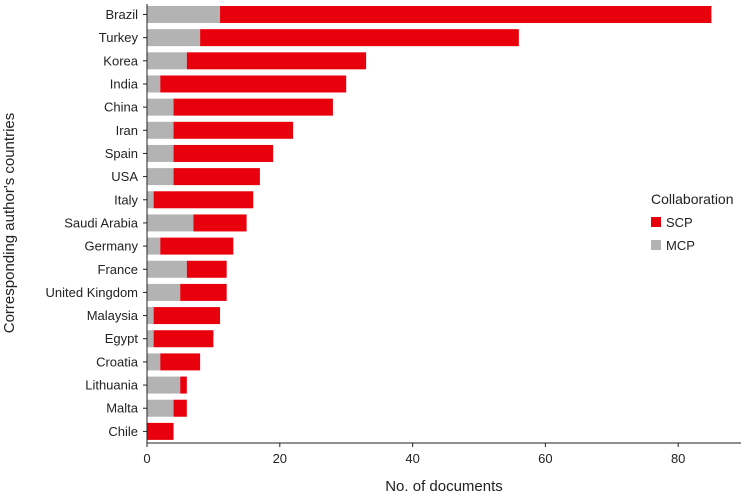  What do you see at coordinates (444, 486) in the screenshot?
I see `x-axis-title: No. of documents` at bounding box center [444, 486].